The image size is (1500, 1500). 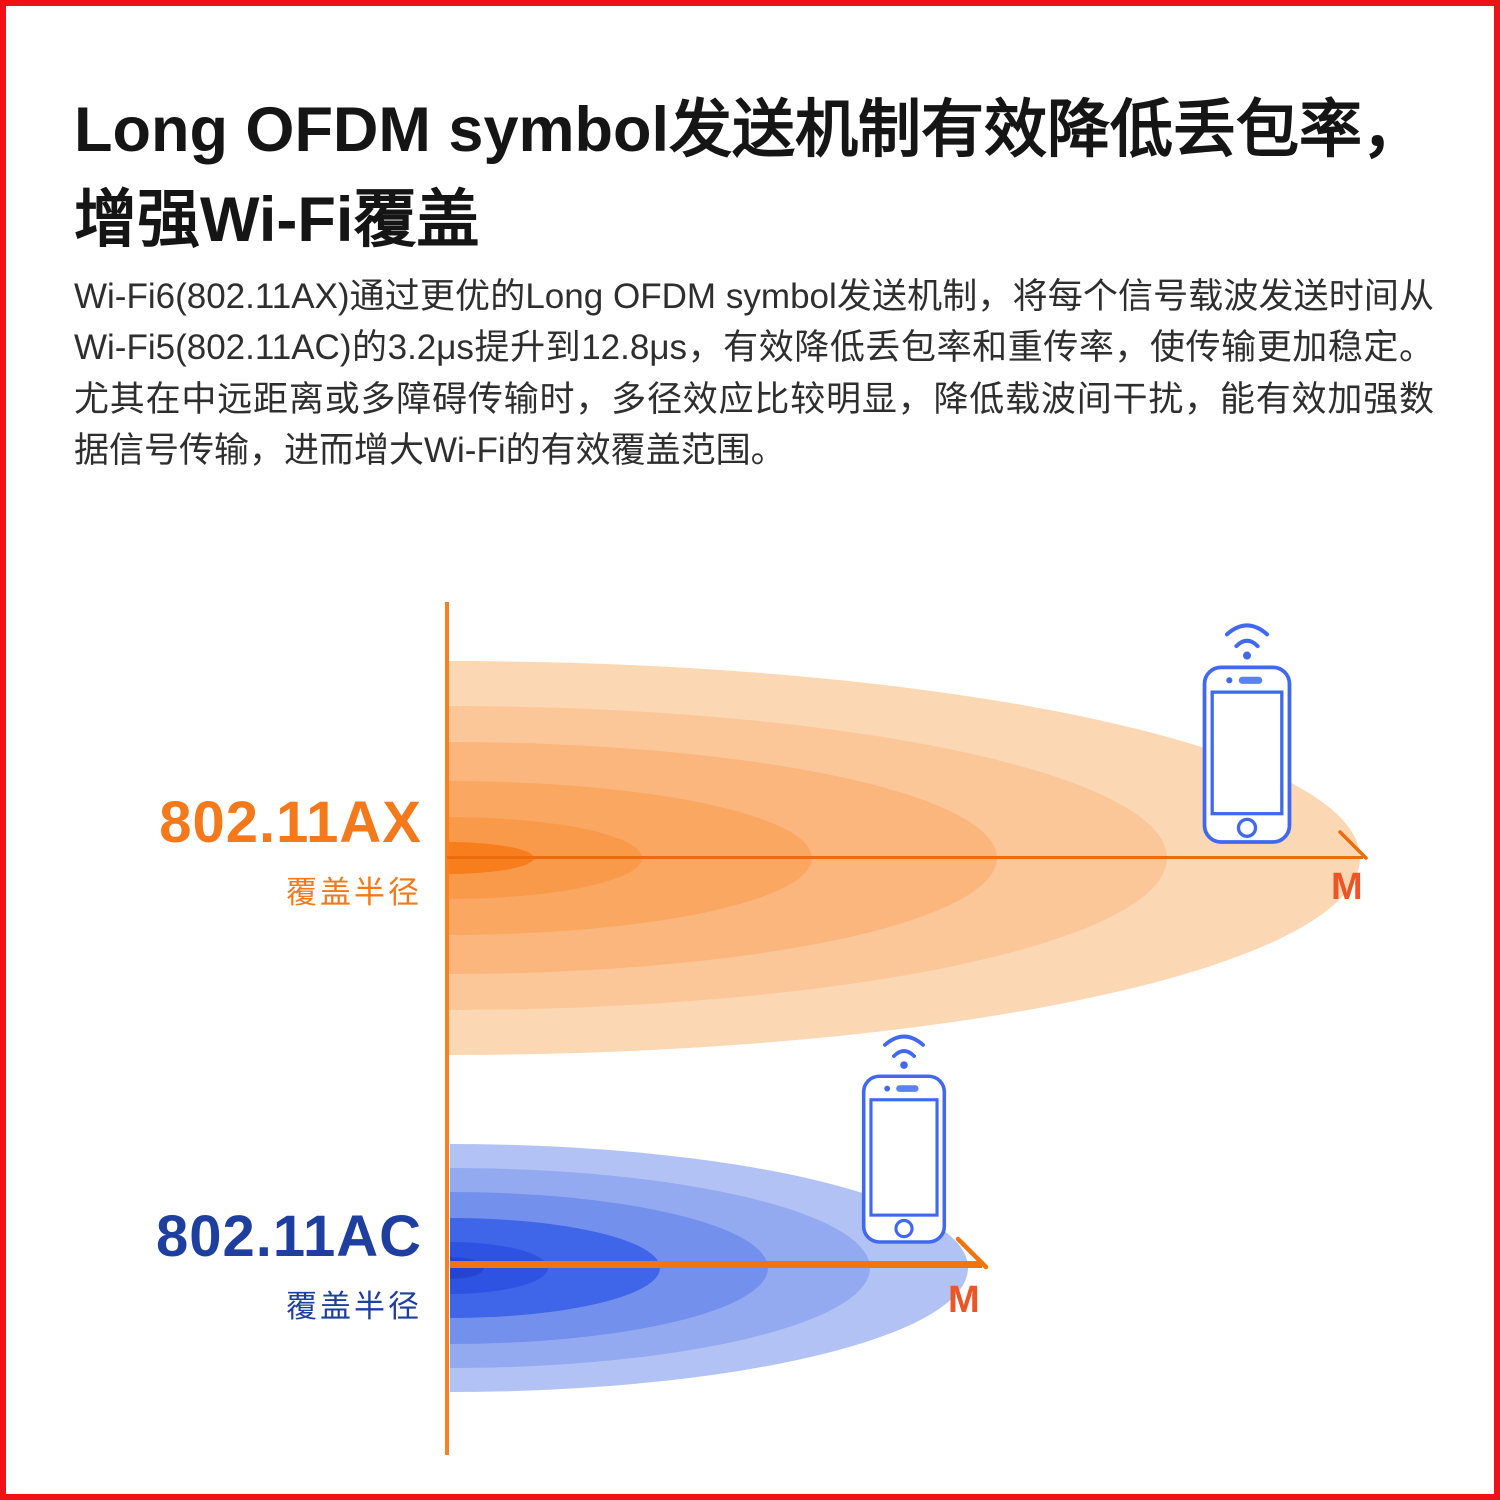 What do you see at coordinates (447, 1028) in the screenshot?
I see `vertical-axis-line` at bounding box center [447, 1028].